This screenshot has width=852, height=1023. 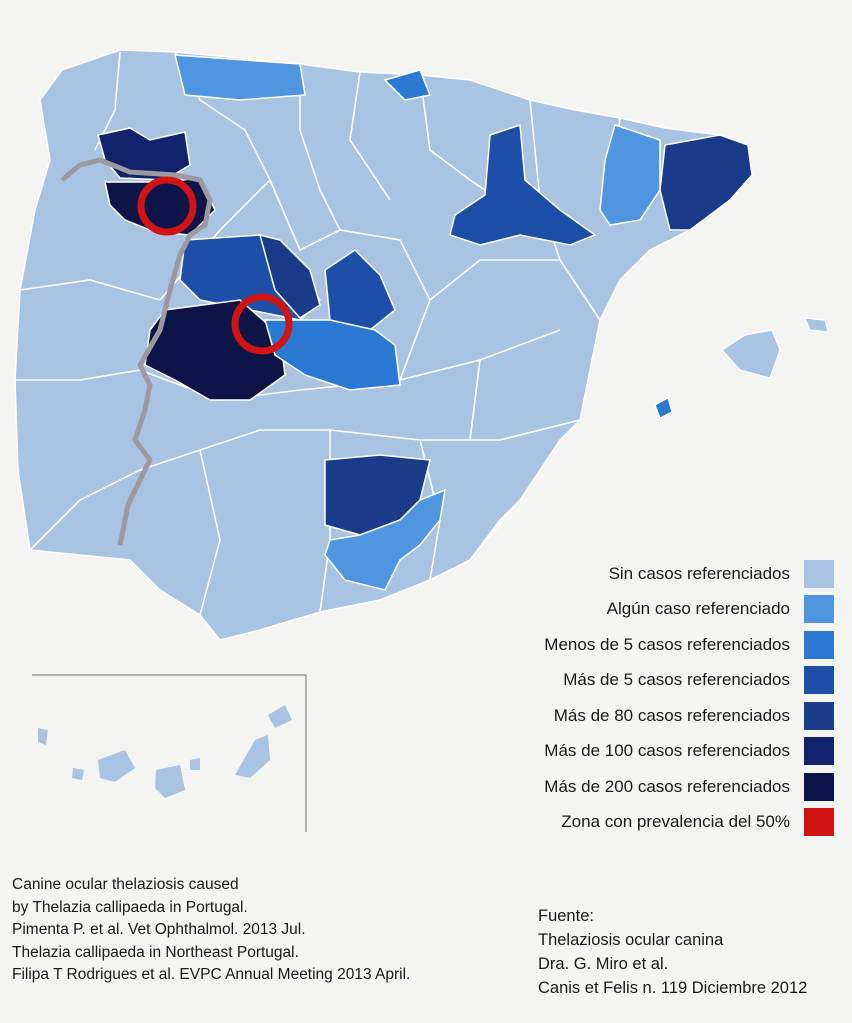 I want to click on region-catalonia-east, so click(x=706, y=182).